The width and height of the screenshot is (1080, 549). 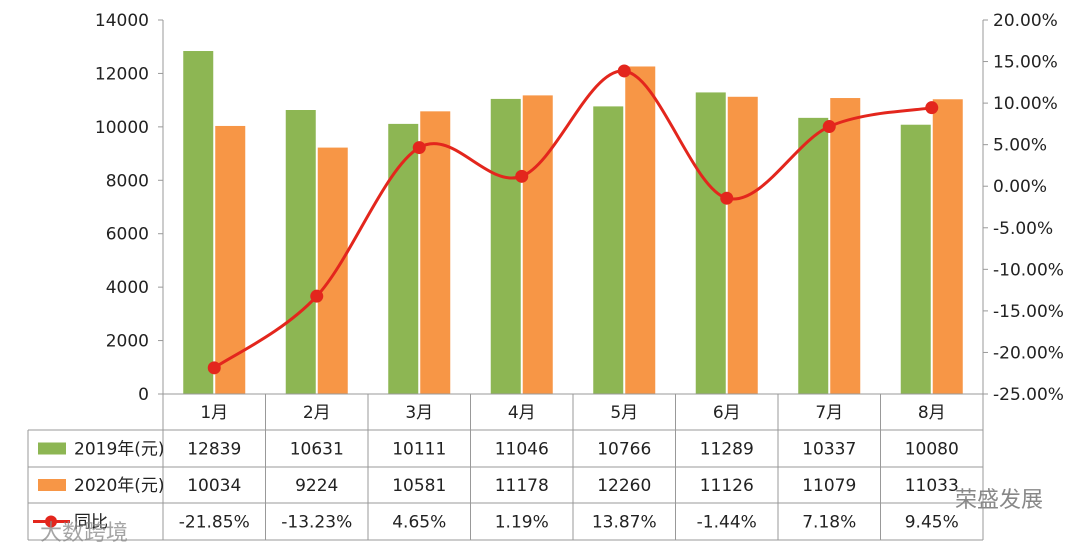 What do you see at coordinates (316, 523) in the screenshot?
I see `data-label: -13.23%` at bounding box center [316, 523].